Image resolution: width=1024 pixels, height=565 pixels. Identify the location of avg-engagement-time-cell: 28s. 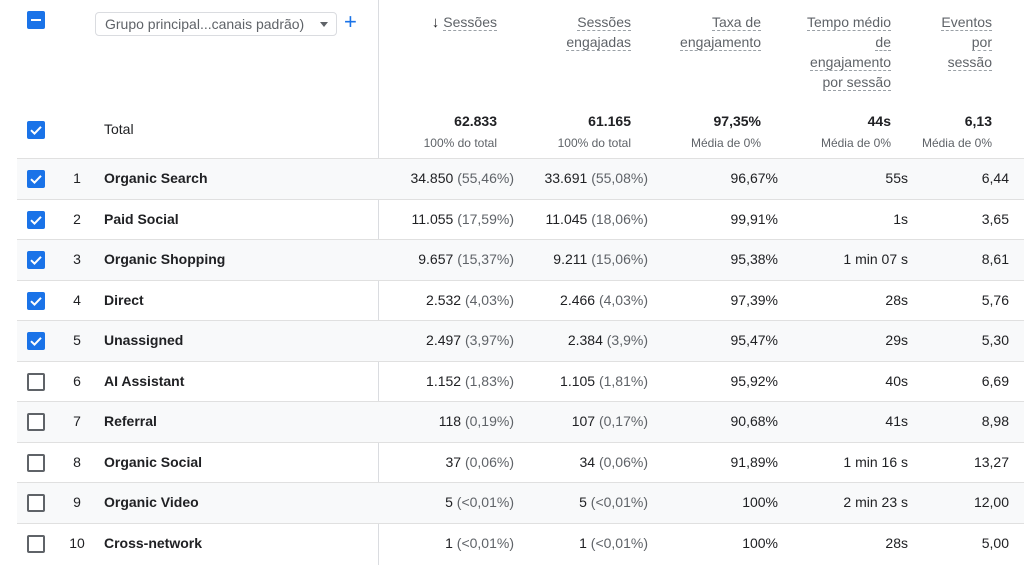
(896, 542).